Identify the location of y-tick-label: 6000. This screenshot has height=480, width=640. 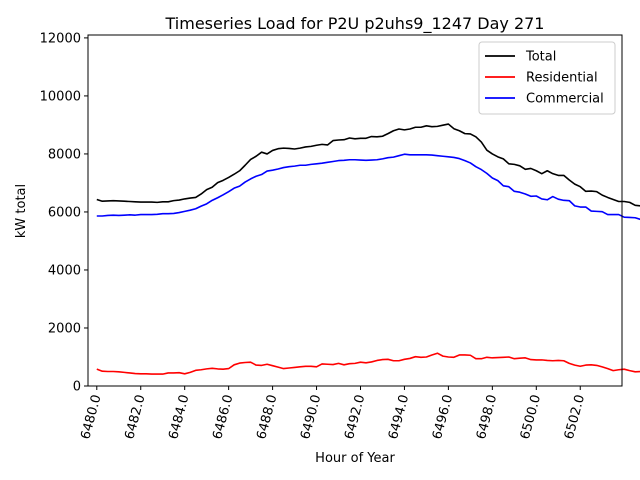
(64, 212).